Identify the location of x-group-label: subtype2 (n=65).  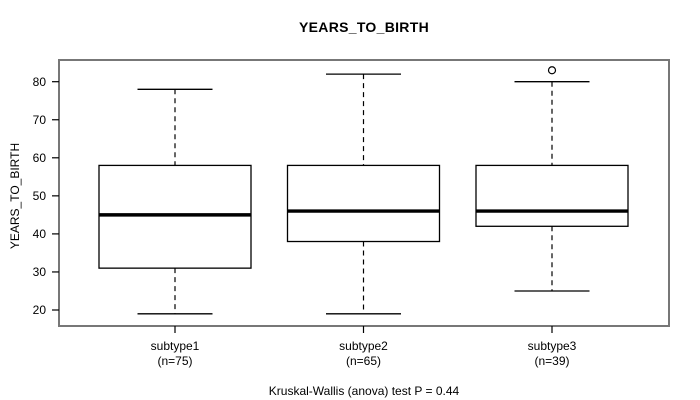
(364, 354).